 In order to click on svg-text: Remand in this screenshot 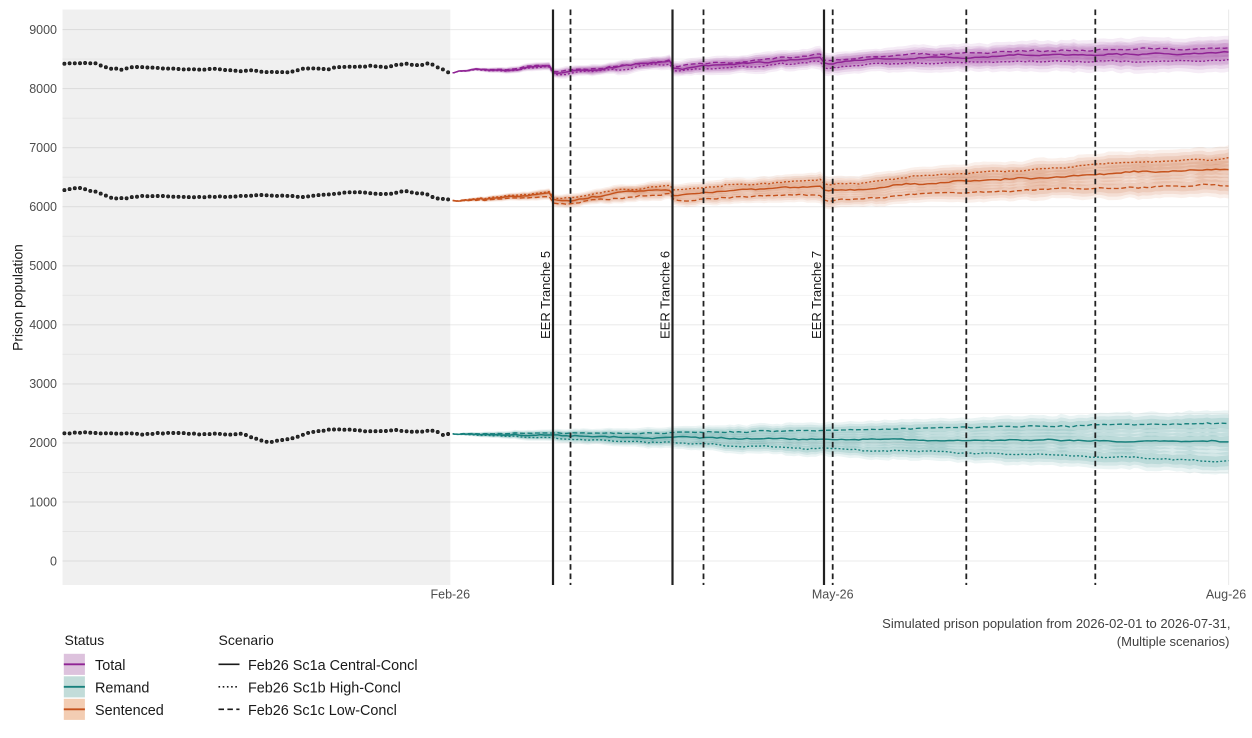, I will do `click(122, 689)`.